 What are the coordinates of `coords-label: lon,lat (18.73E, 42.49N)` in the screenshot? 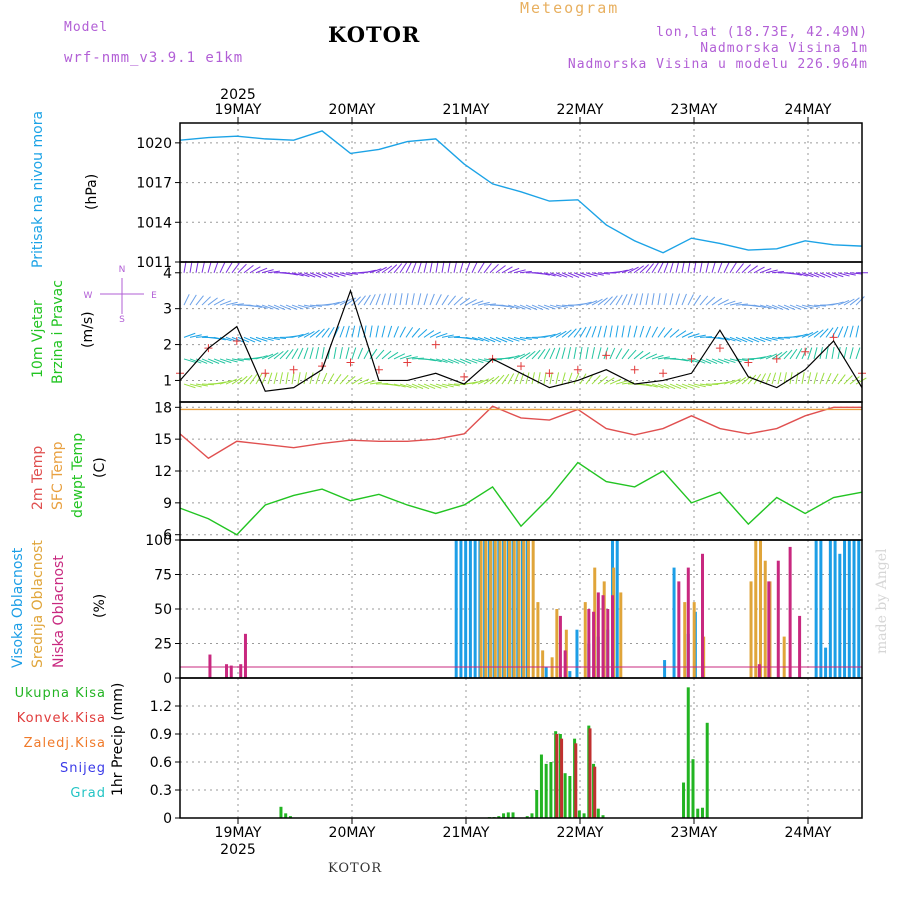 It's located at (762, 32).